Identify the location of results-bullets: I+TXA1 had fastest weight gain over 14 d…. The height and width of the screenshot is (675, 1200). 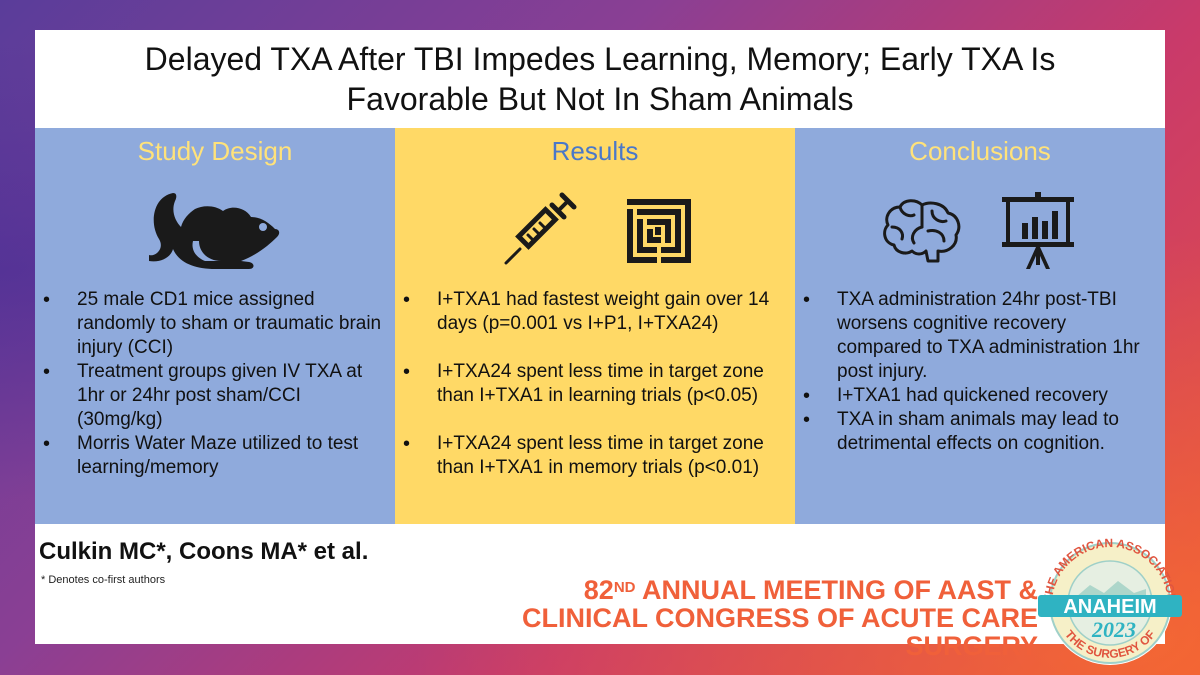
(593, 396).